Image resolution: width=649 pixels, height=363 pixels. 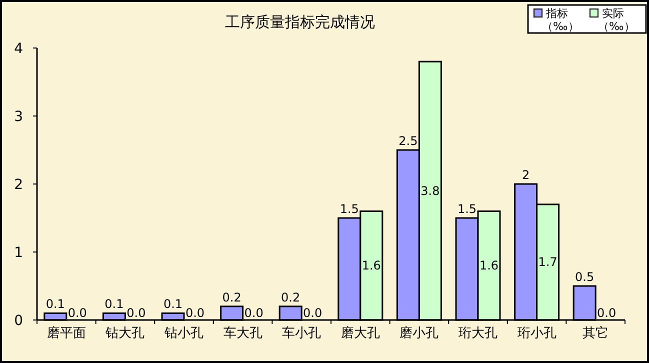 I want to click on x-tick-label: 车大孔, so click(x=242, y=333).